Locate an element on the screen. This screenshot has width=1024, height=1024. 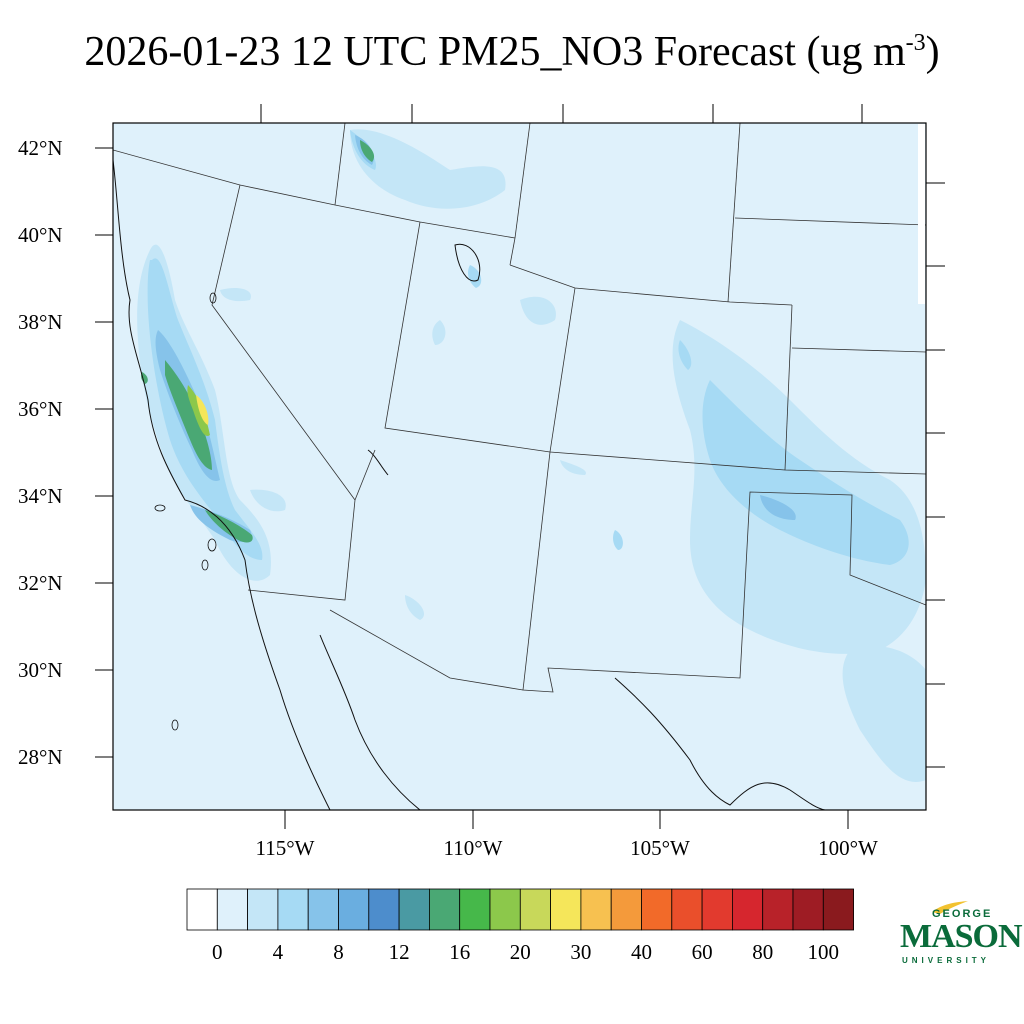
logo-main-text: MASON is located at coordinates (961, 936).